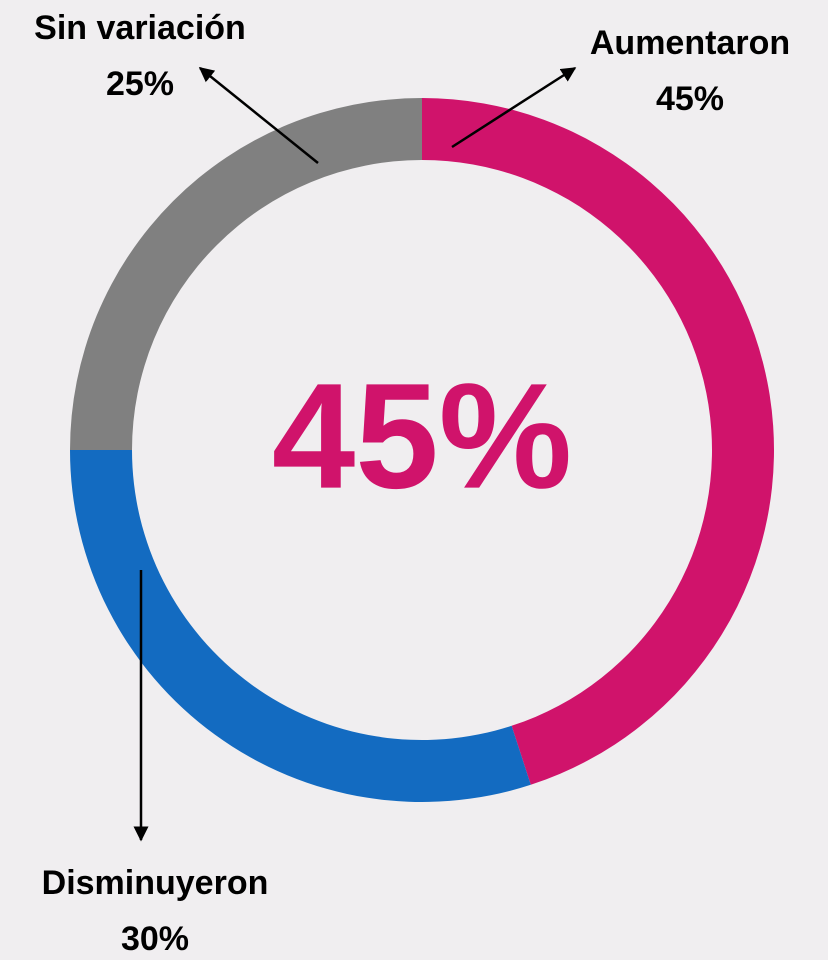 Image resolution: width=828 pixels, height=960 pixels. What do you see at coordinates (690, 43) in the screenshot?
I see `slice-label: Aumentaron` at bounding box center [690, 43].